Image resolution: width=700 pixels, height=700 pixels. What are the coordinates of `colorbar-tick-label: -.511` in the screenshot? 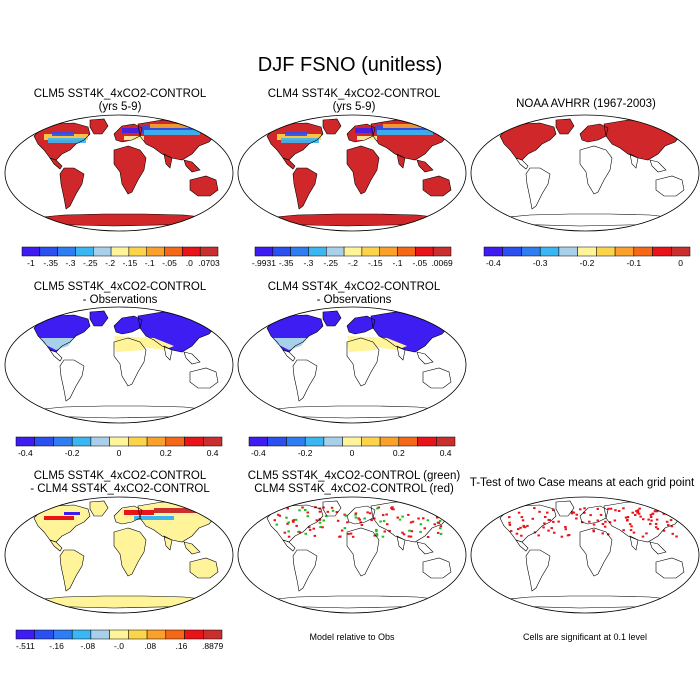 It's located at (25, 646).